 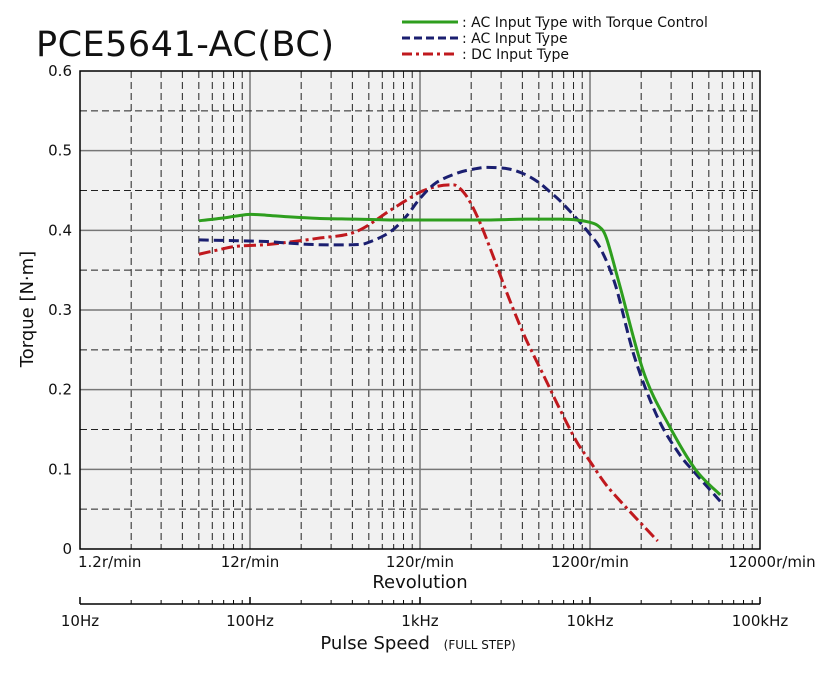 What do you see at coordinates (771, 562) in the screenshot?
I see `x-tick-label: 12000r/min` at bounding box center [771, 562].